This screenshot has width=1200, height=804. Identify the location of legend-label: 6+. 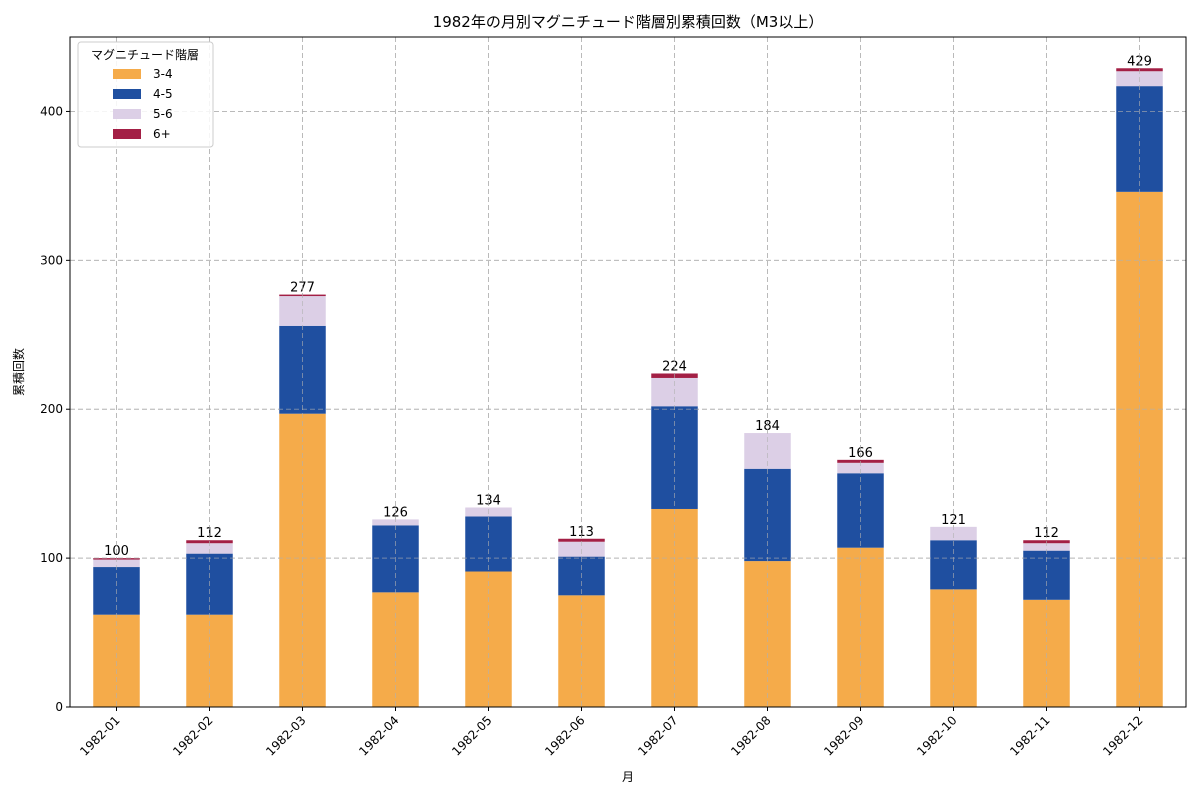
(162, 134).